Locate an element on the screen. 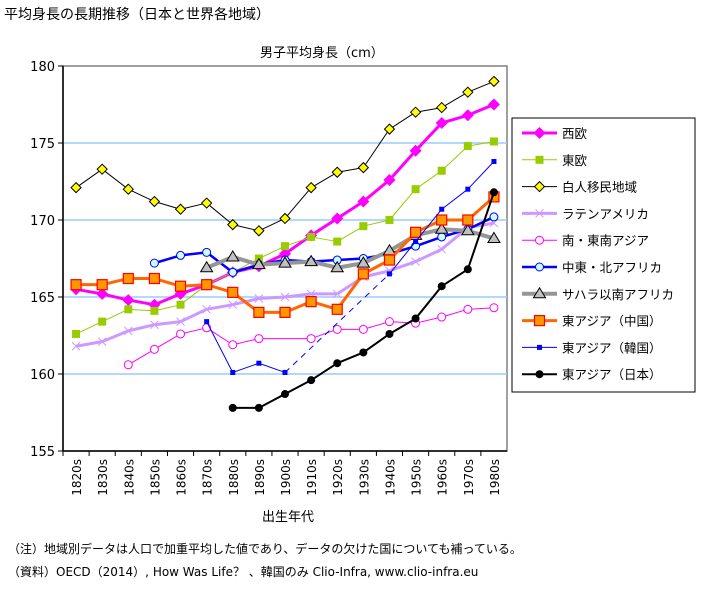 The height and width of the screenshot is (590, 722). legend-label: ラテンアメリカ is located at coordinates (605, 213).